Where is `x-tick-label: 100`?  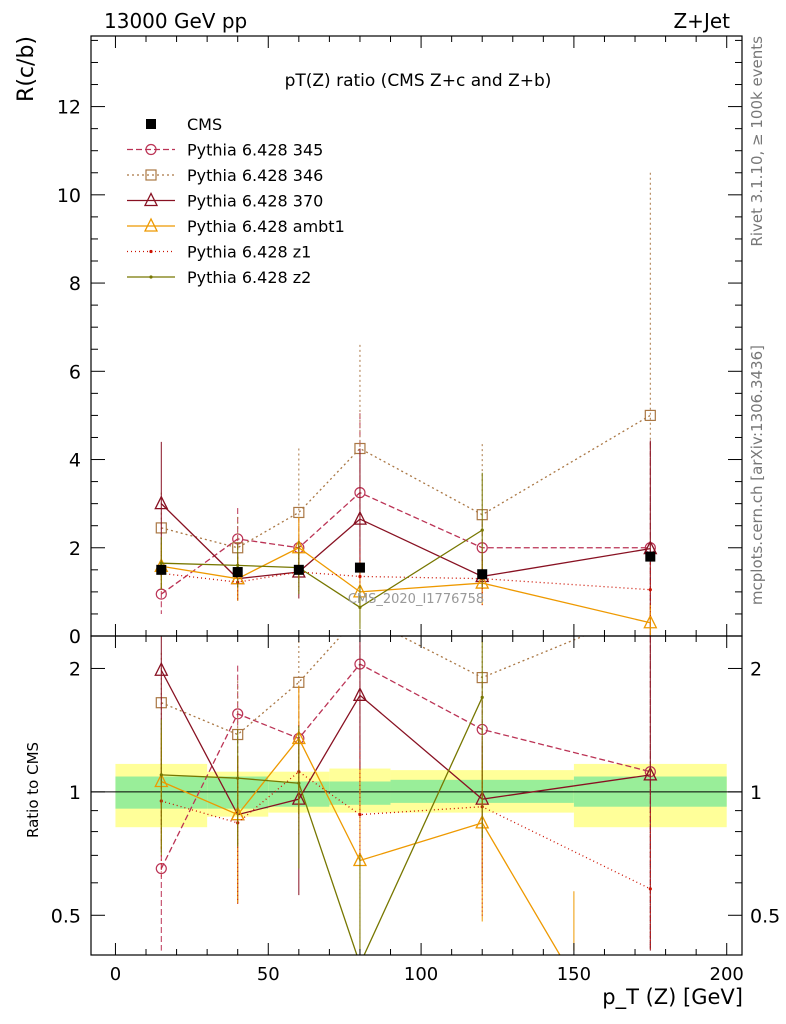 x-tick-label: 100 is located at coordinates (421, 974).